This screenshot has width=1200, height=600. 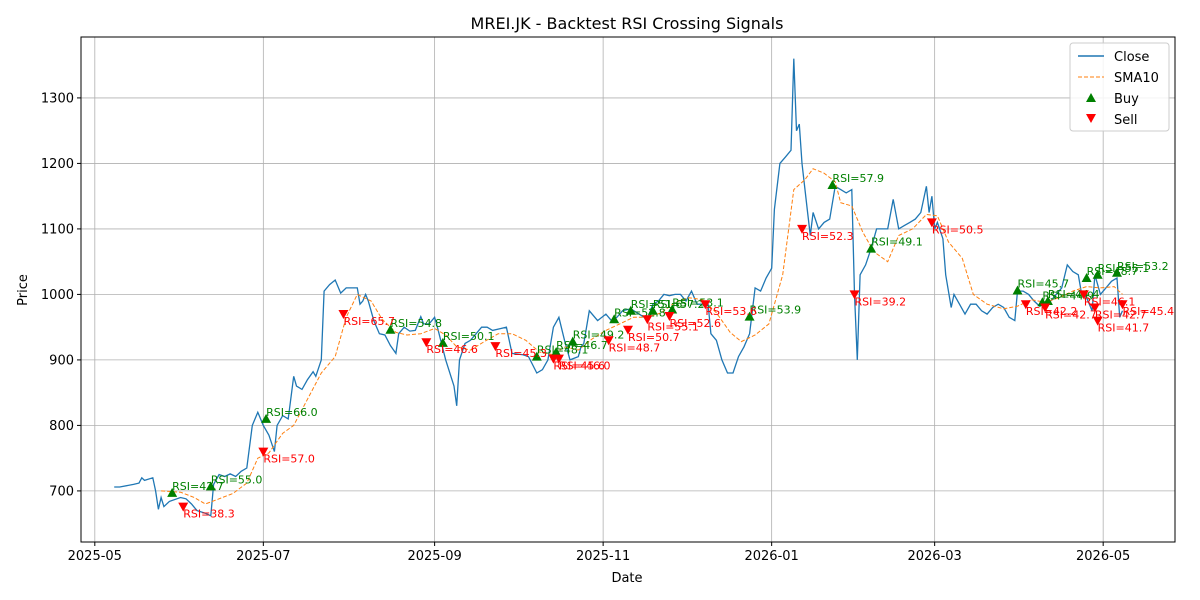 What do you see at coordinates (673, 326) in the screenshot?
I see `sell-annotation: RSI=55.1` at bounding box center [673, 326].